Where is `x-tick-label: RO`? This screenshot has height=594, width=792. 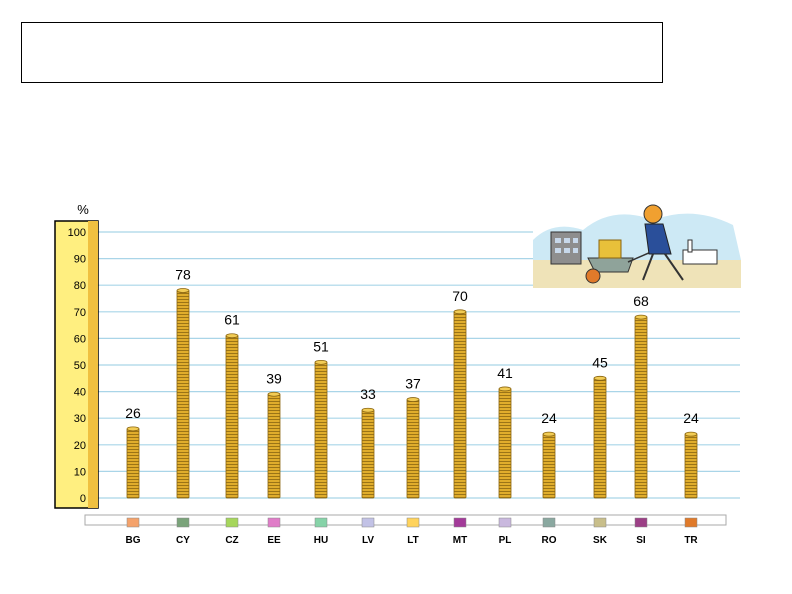 x-tick-label: RO is located at coordinates (549, 540).